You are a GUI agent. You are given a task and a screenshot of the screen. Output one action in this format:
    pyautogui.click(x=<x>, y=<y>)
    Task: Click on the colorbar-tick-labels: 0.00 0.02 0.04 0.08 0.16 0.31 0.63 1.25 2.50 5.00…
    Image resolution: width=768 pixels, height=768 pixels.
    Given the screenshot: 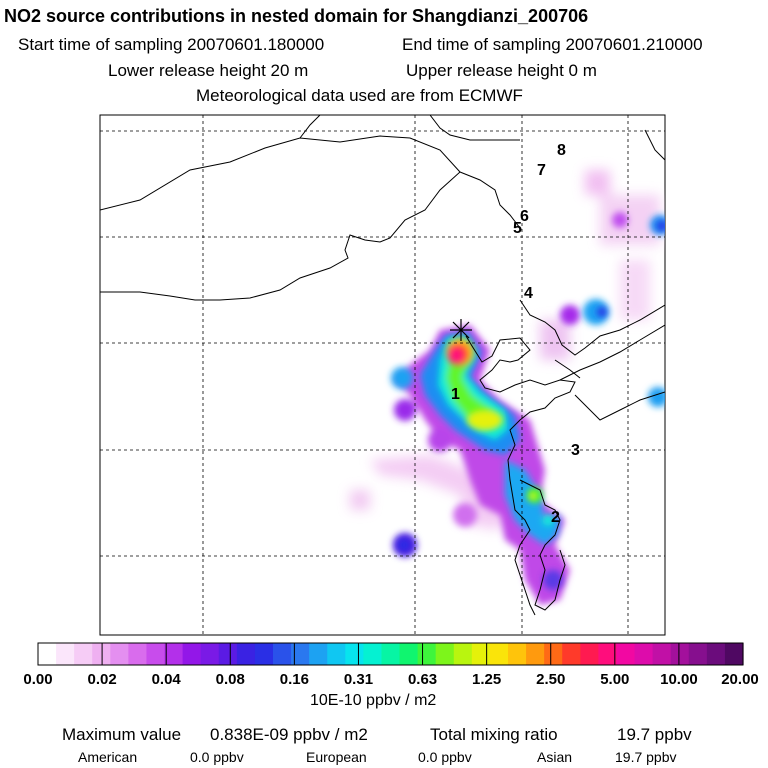 What is the action you would take?
    pyautogui.click(x=390, y=679)
    